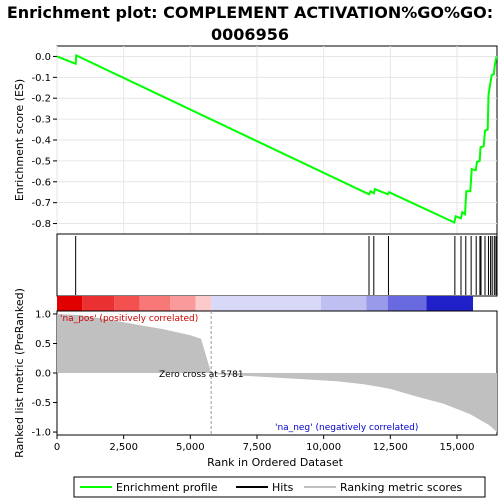 This screenshot has height=500, width=500. What do you see at coordinates (250, 34) in the screenshot?
I see `chart-title-line-2: 0006956` at bounding box center [250, 34].